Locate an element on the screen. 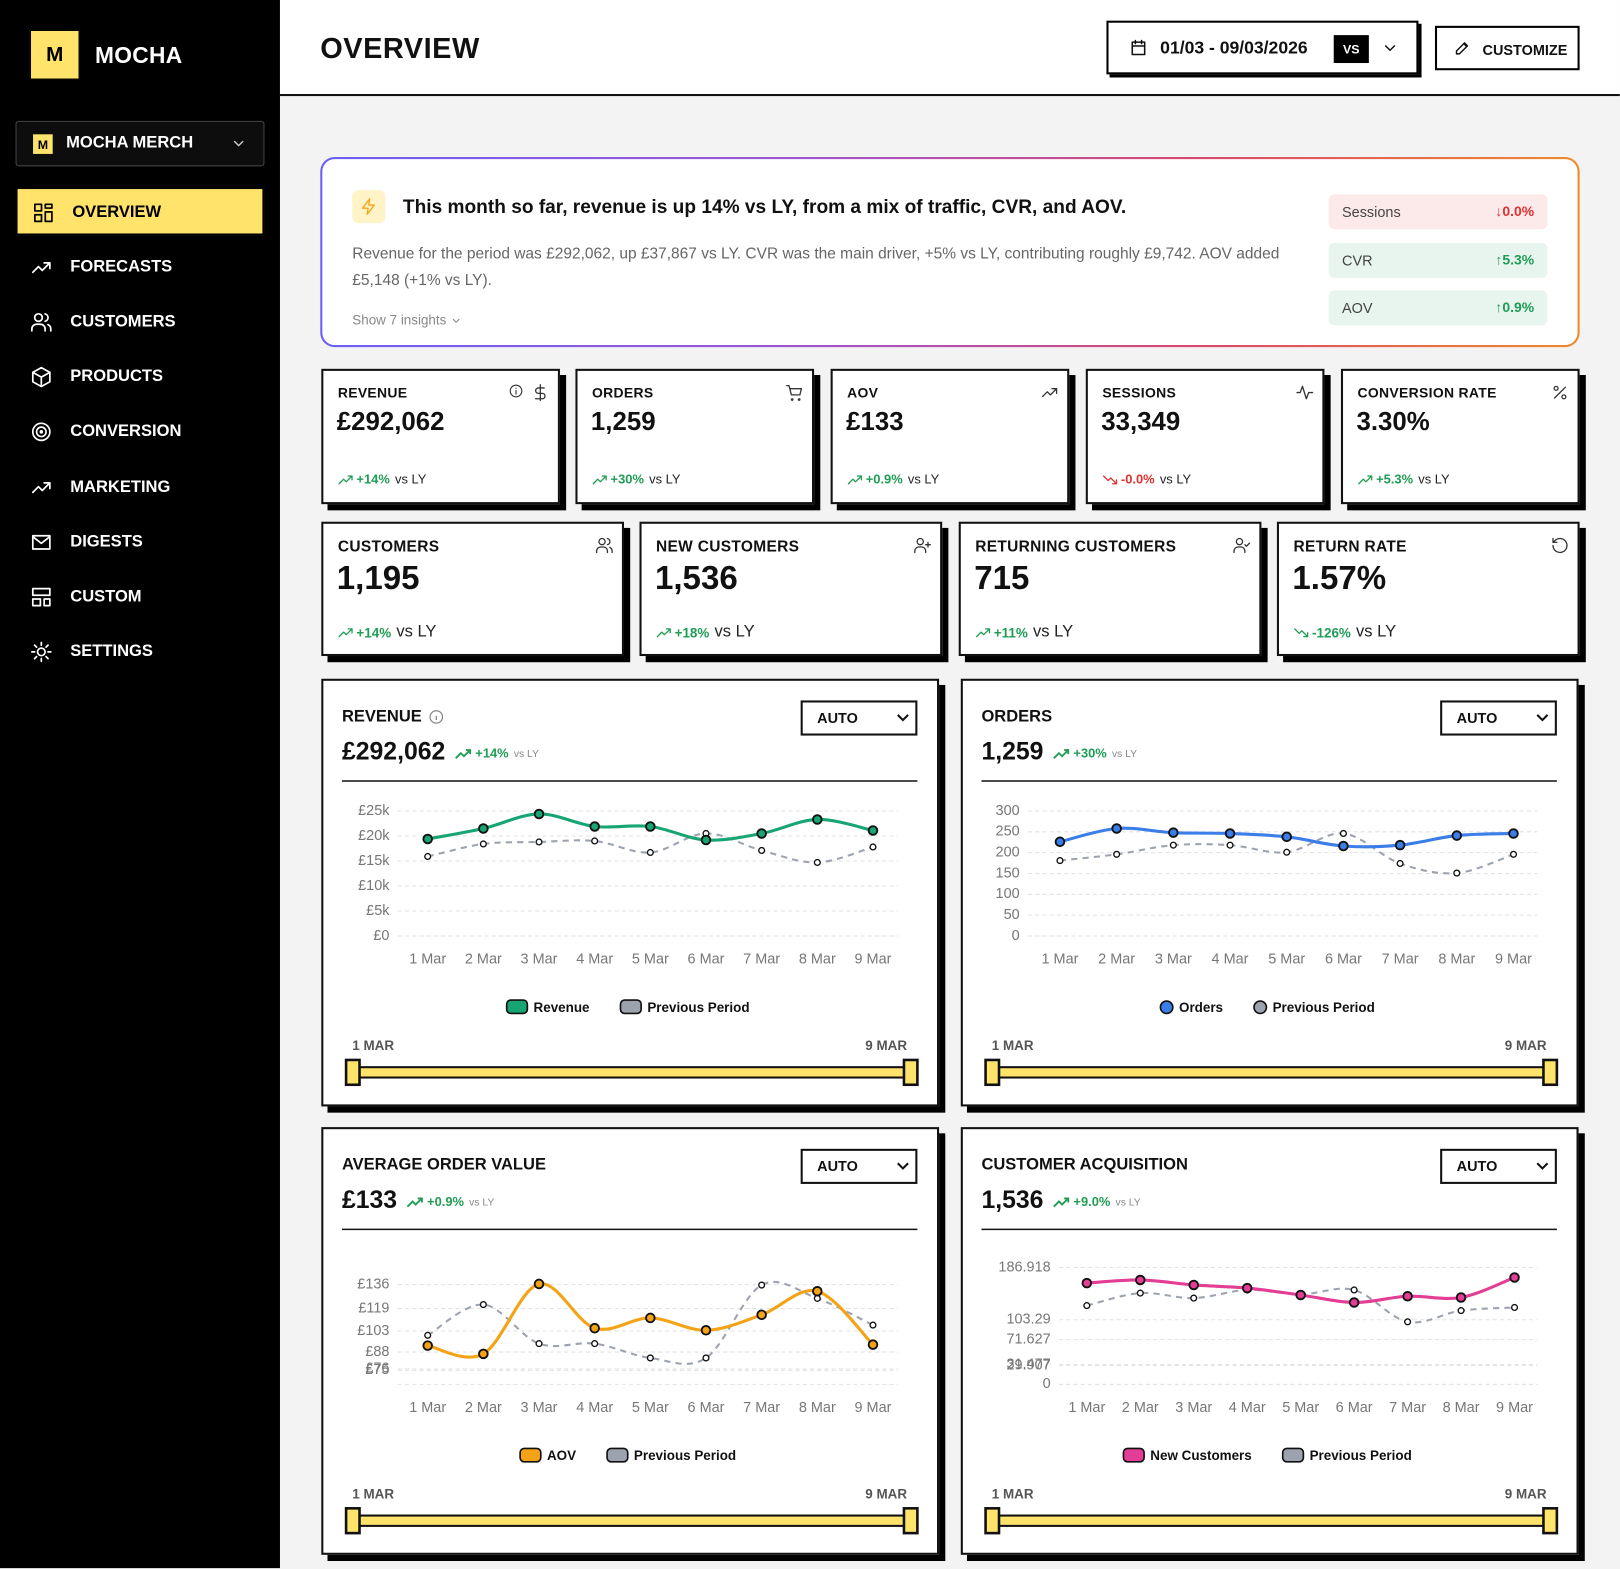 The image size is (1620, 1569). kpi-change-row: +18% vs LY is located at coordinates (705, 632).